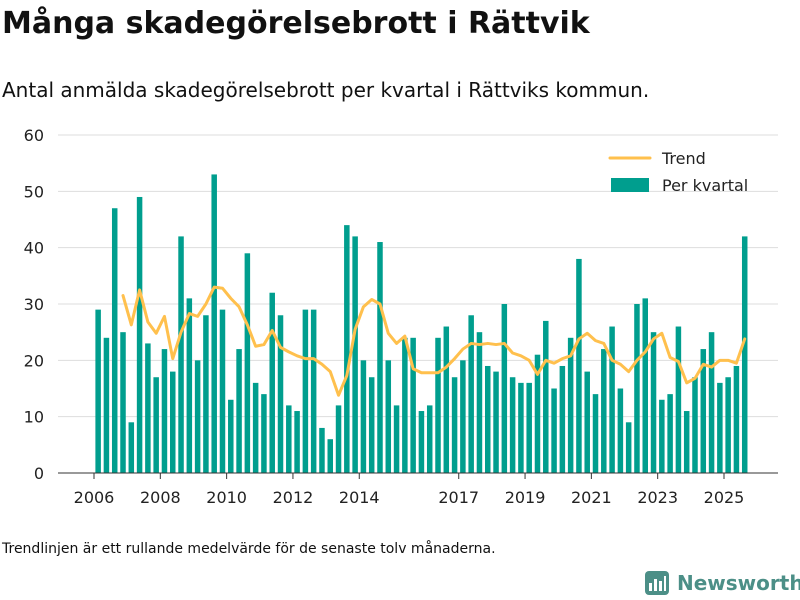  I want to click on x-tick-label: 2014, so click(359, 497).